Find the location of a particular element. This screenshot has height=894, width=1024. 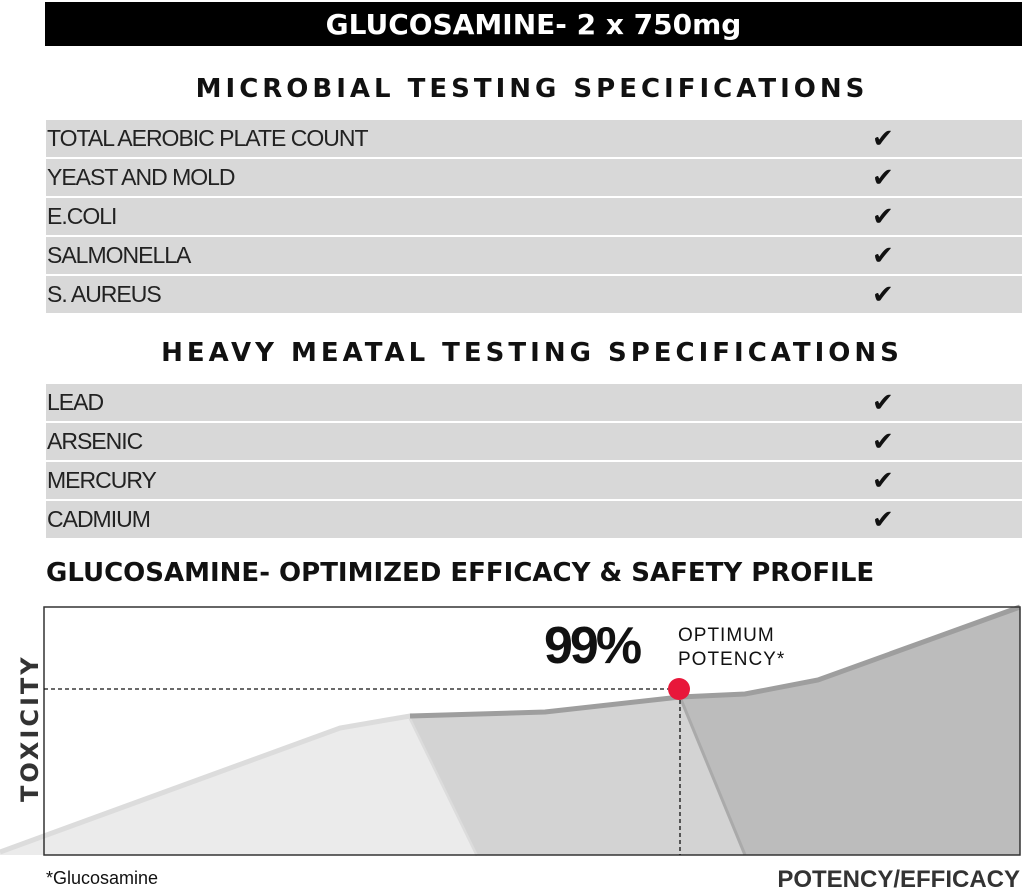

row-label: CADMIUM is located at coordinates (99, 519).